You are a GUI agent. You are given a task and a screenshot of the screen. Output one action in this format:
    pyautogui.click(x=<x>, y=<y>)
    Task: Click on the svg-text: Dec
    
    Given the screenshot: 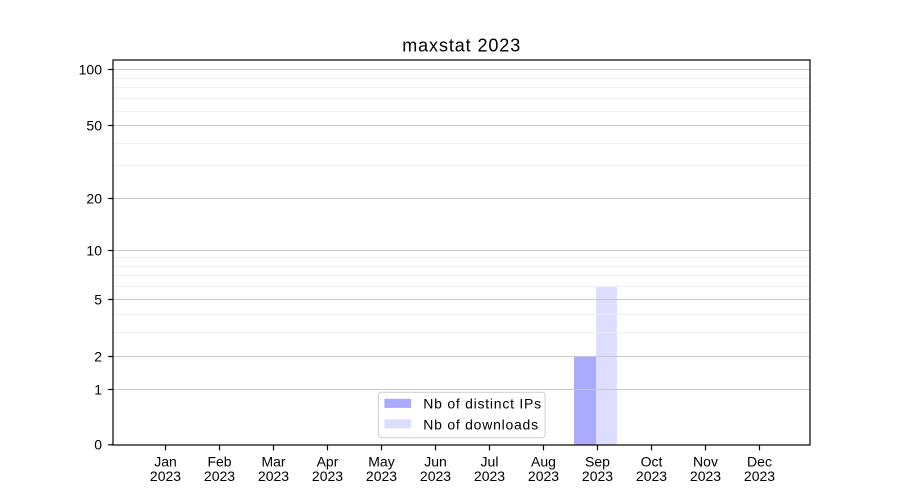 What is the action you would take?
    pyautogui.click(x=759, y=461)
    